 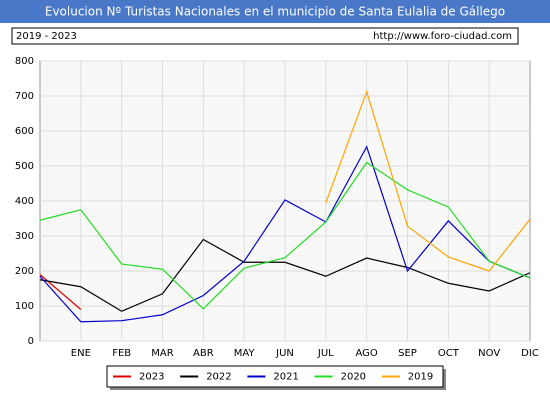 I want to click on x-tick-label: OCT, so click(x=449, y=353).